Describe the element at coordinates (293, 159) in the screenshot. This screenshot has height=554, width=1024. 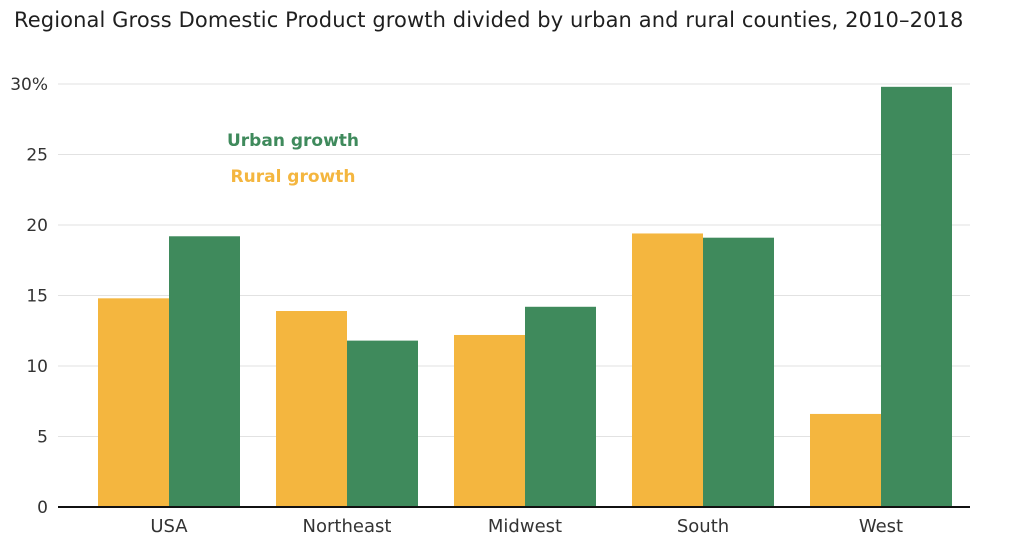
I see `legend: Urban growth Rural growth` at that location.